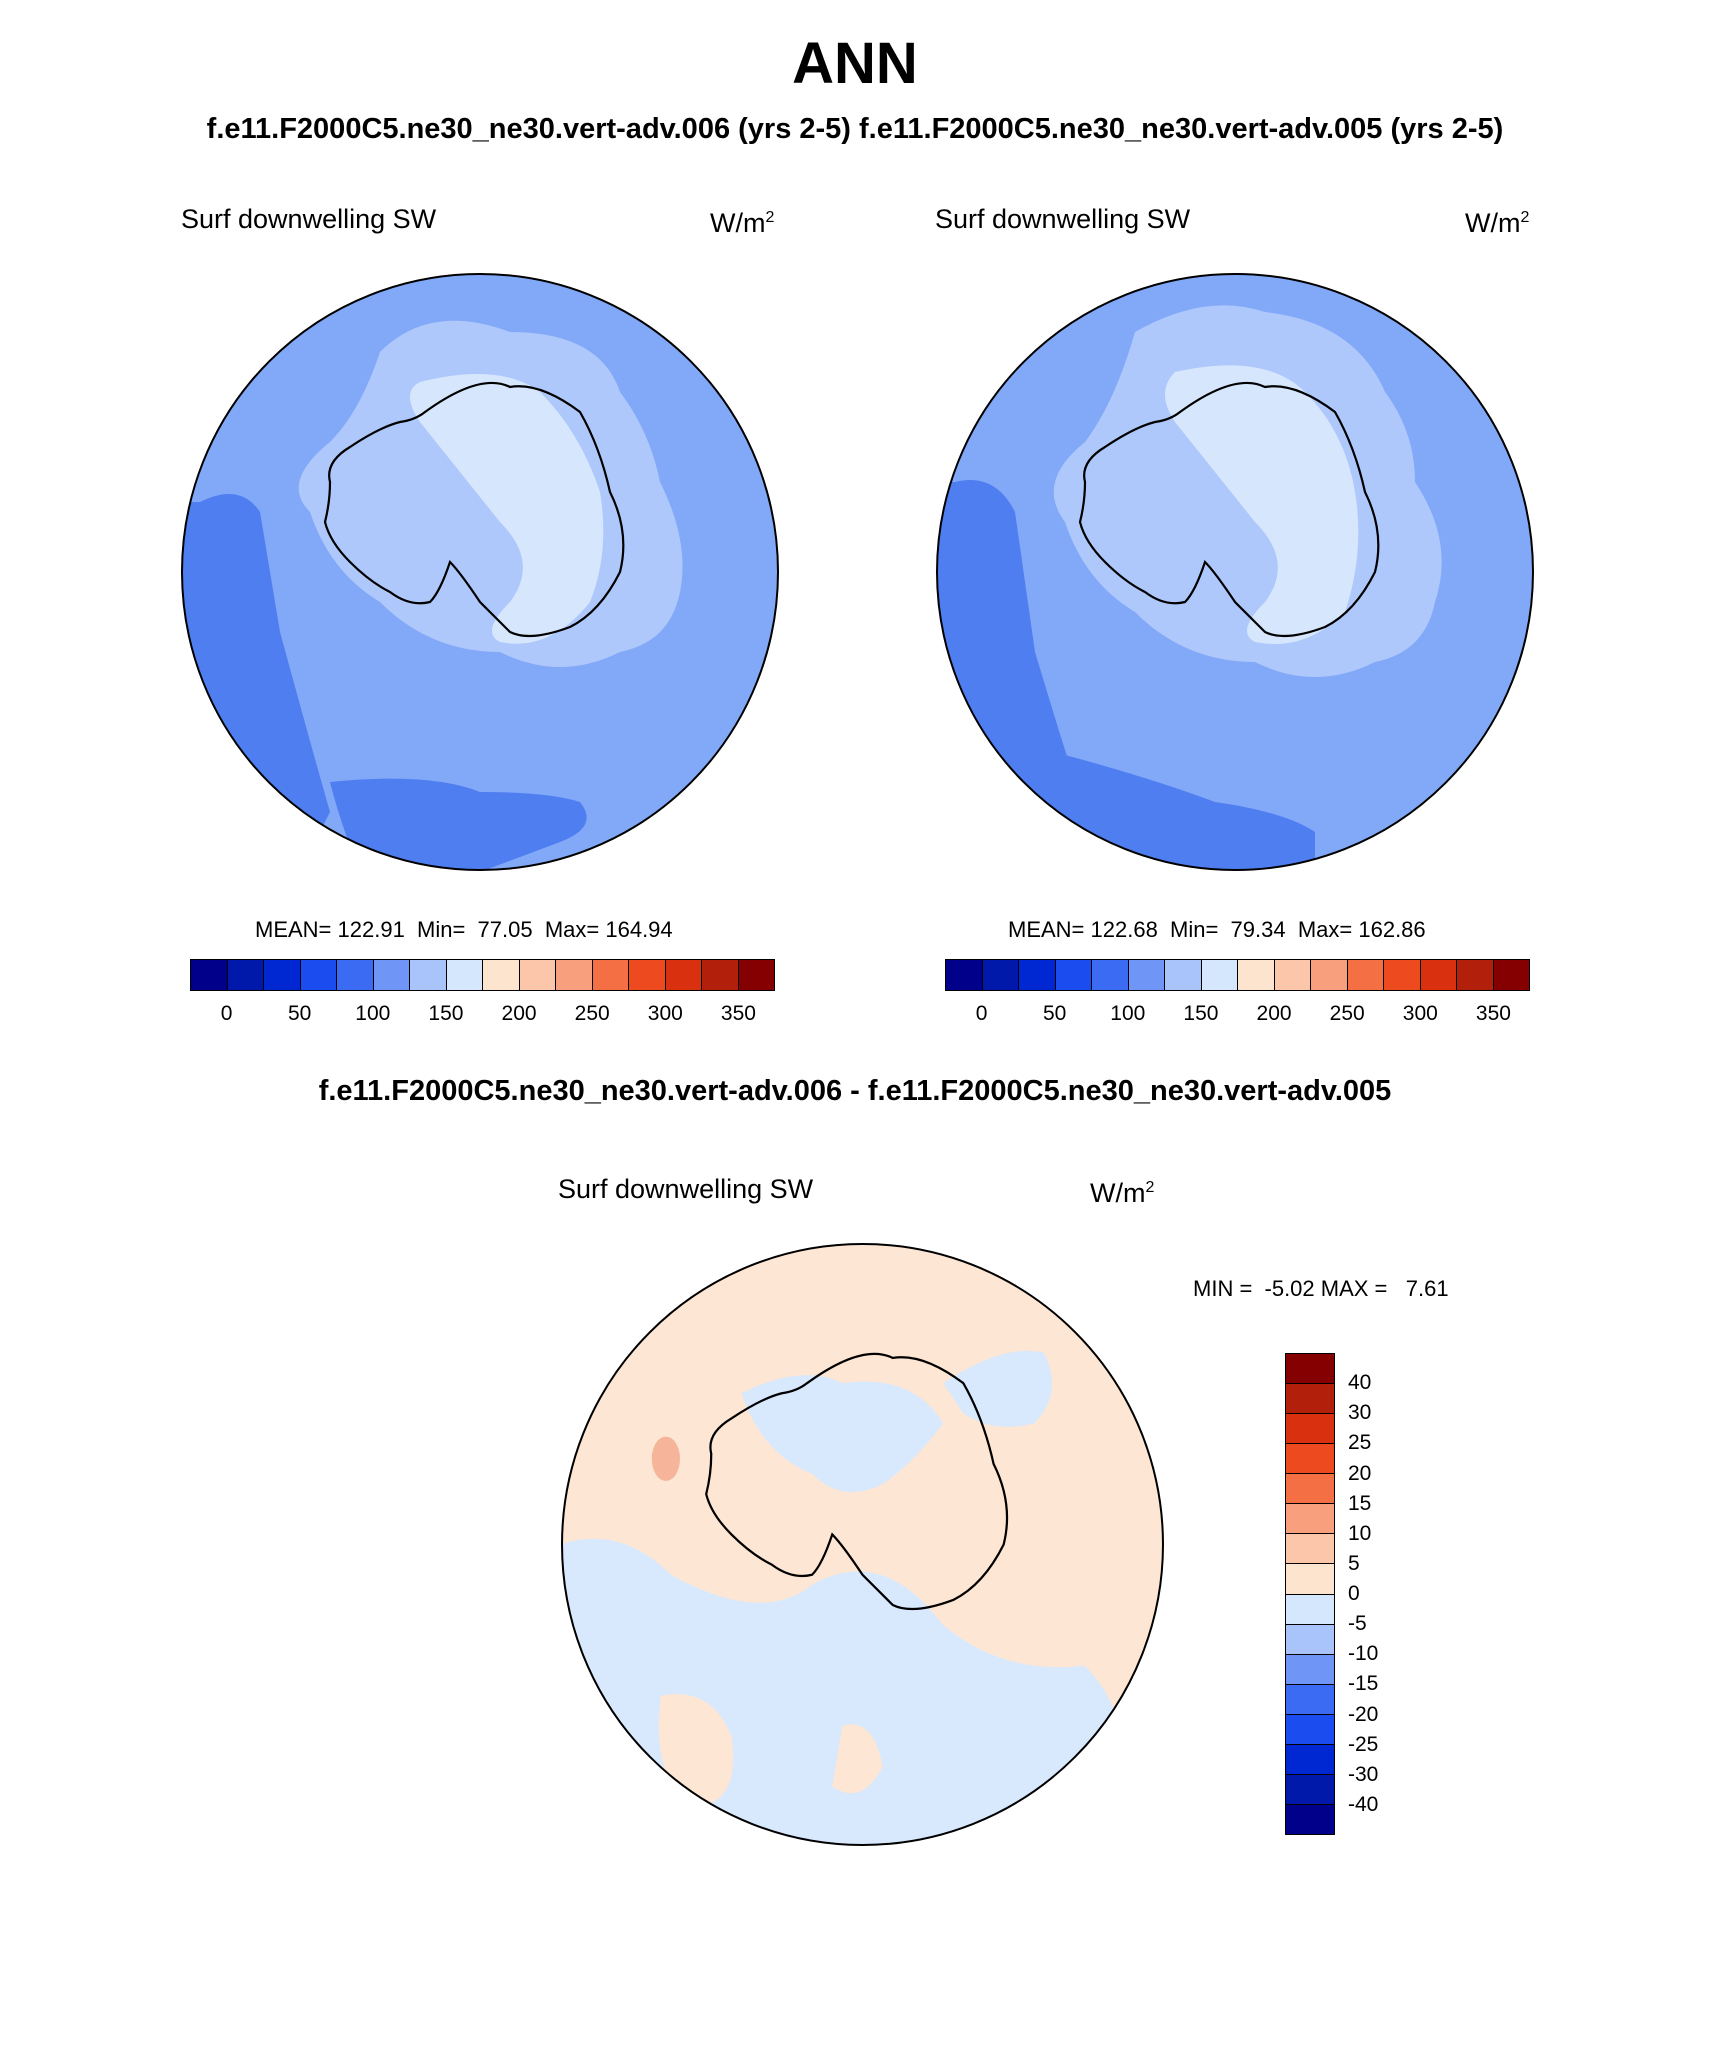 This screenshot has width=1710, height=2061. Describe the element at coordinates (519, 1013) in the screenshot. I see `colorbar-tick-label: 200` at that location.